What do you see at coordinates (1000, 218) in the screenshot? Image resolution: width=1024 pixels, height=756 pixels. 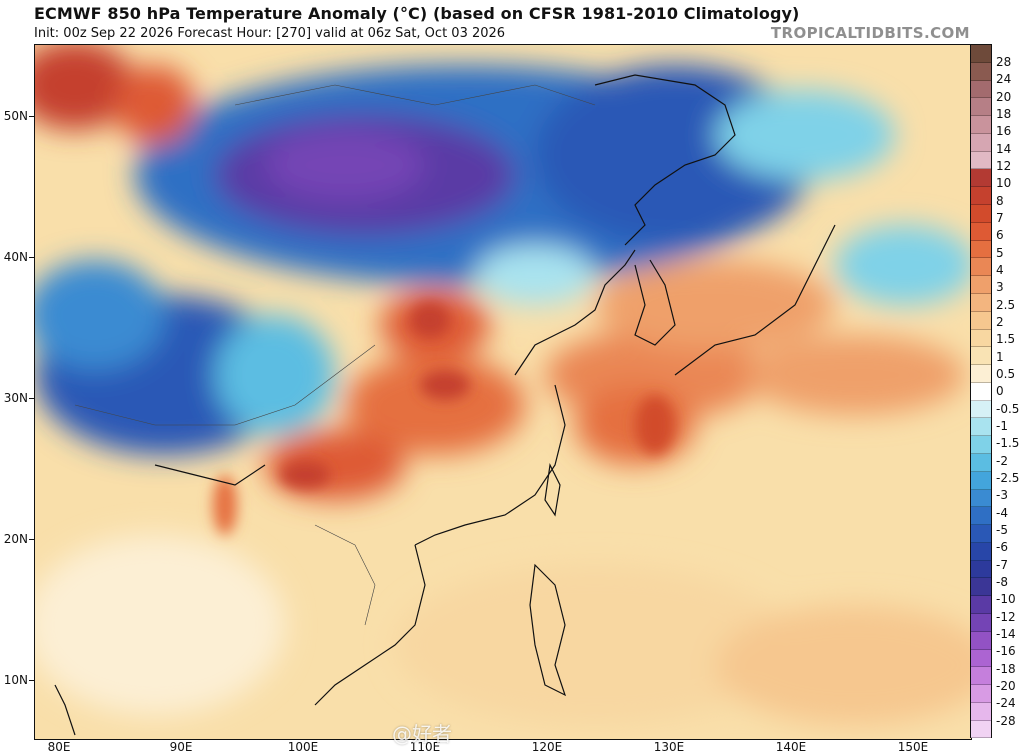 I see `colorbar-tick-label: 7` at bounding box center [1000, 218].